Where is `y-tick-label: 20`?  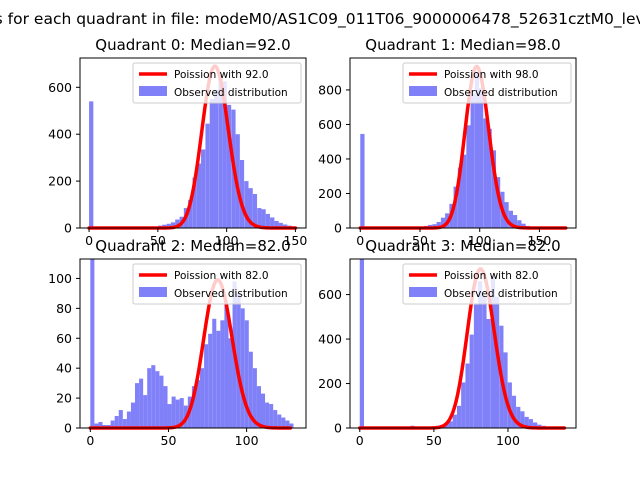 y-tick-label: 20 is located at coordinates (64, 398).